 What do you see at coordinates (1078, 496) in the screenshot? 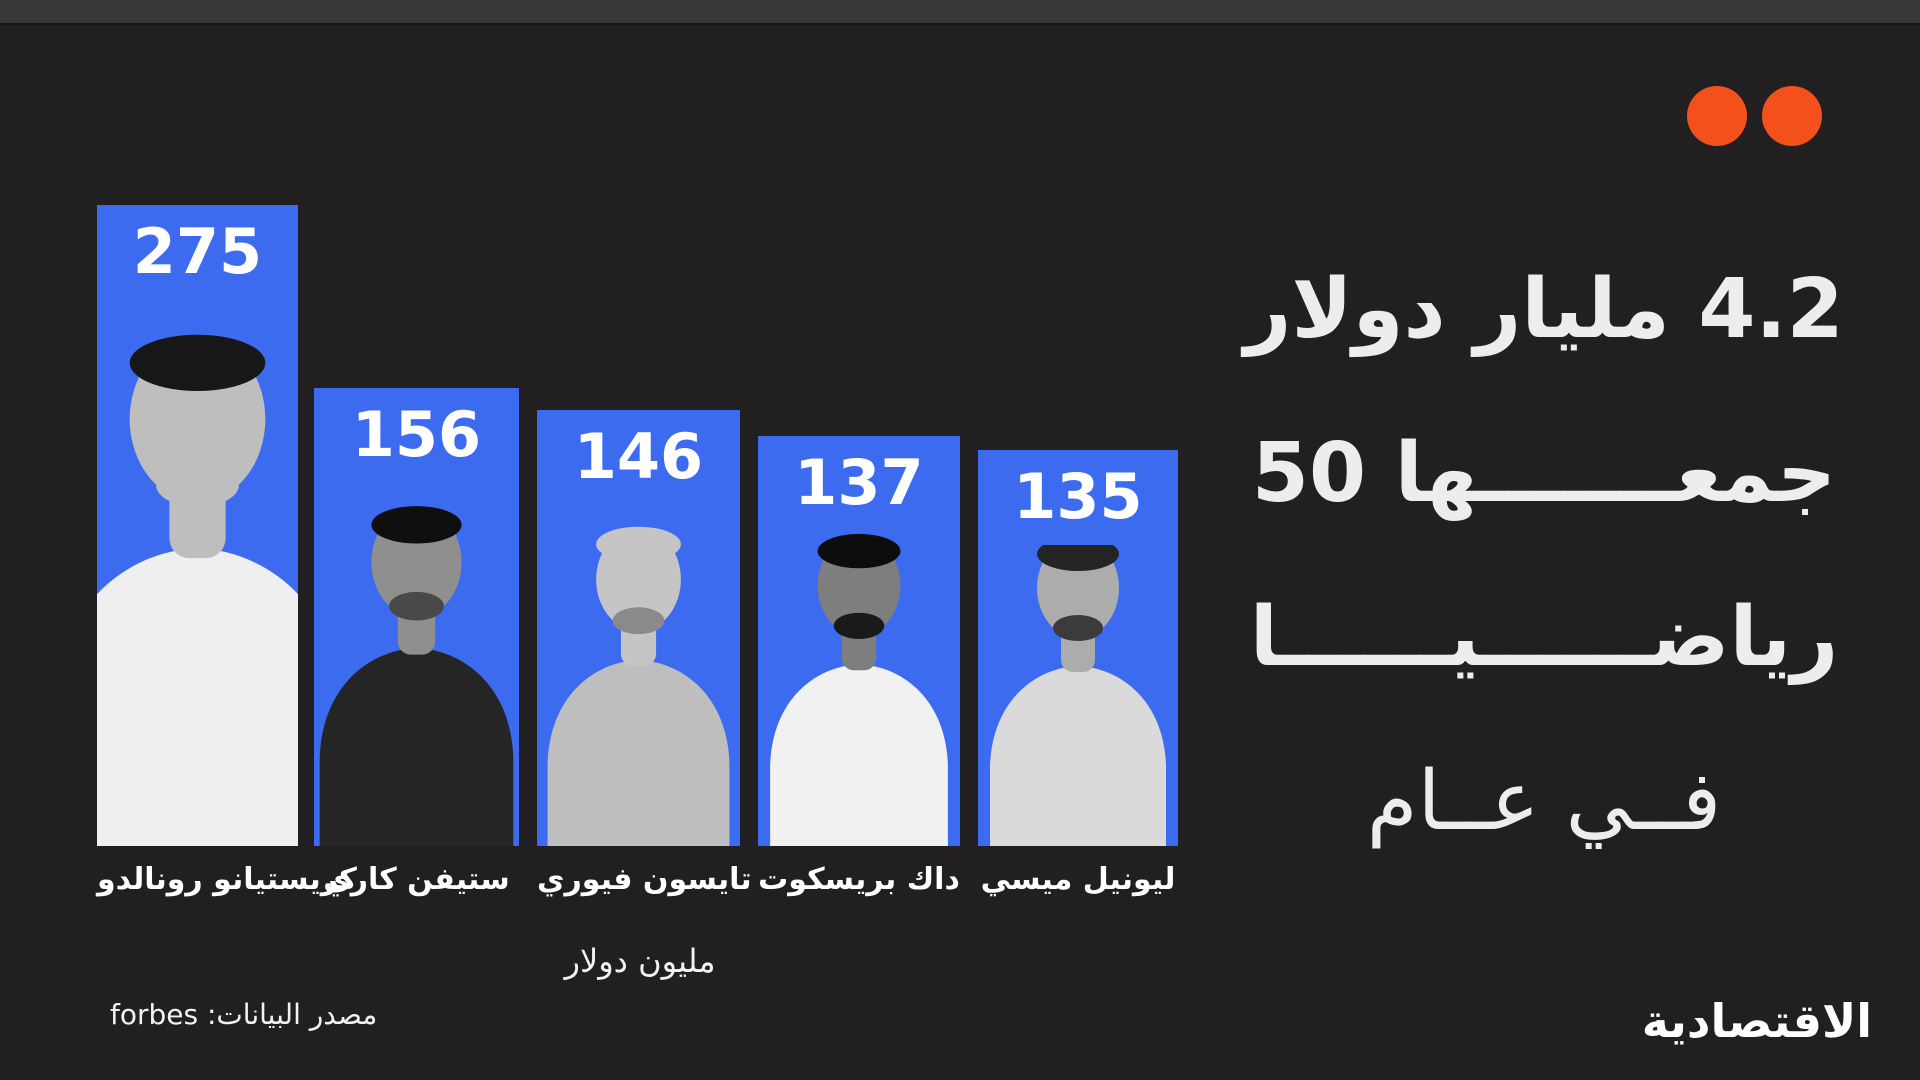
I see `bar-value-label: 135` at bounding box center [1078, 496].